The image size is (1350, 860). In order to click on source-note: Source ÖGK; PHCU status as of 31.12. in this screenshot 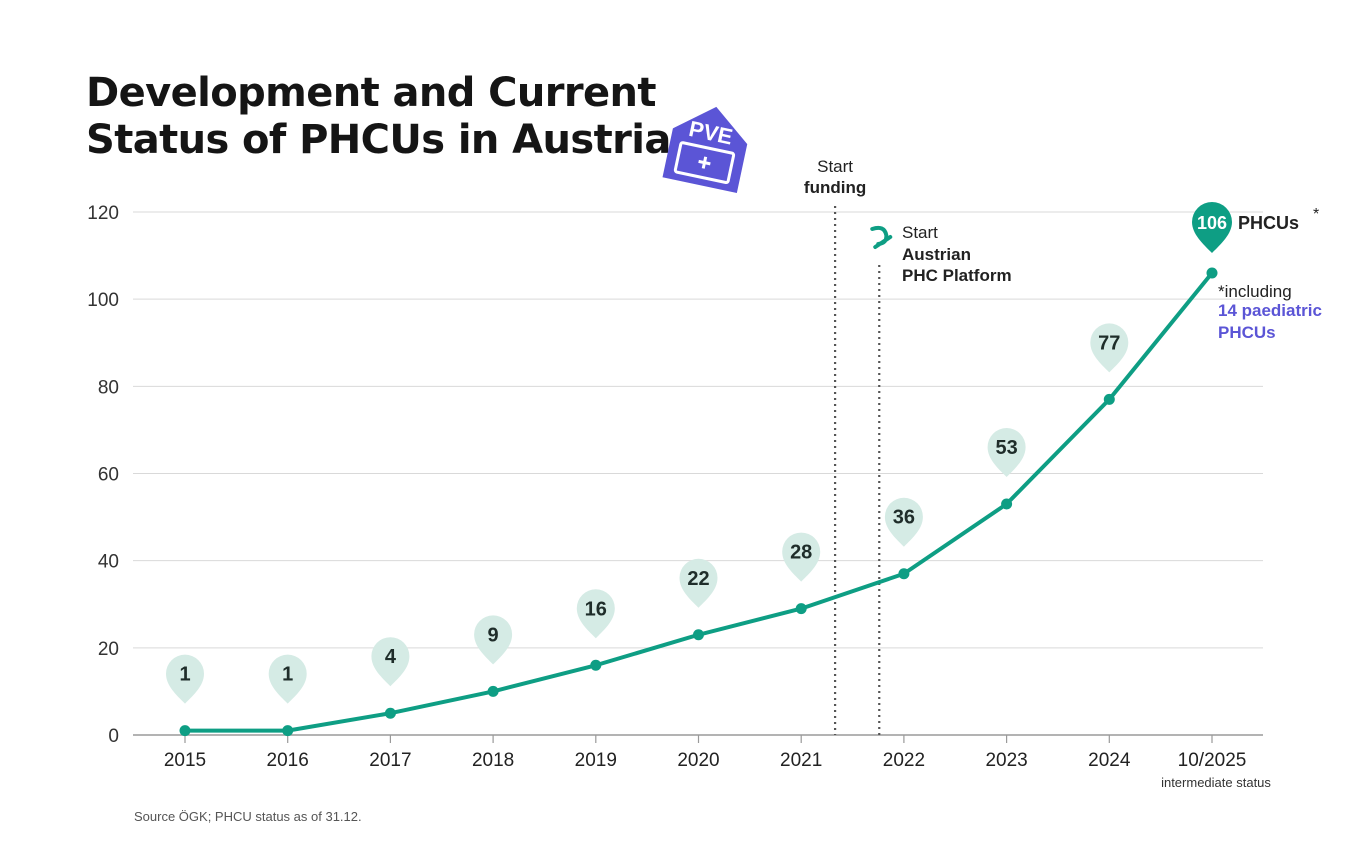, I will do `click(248, 816)`.